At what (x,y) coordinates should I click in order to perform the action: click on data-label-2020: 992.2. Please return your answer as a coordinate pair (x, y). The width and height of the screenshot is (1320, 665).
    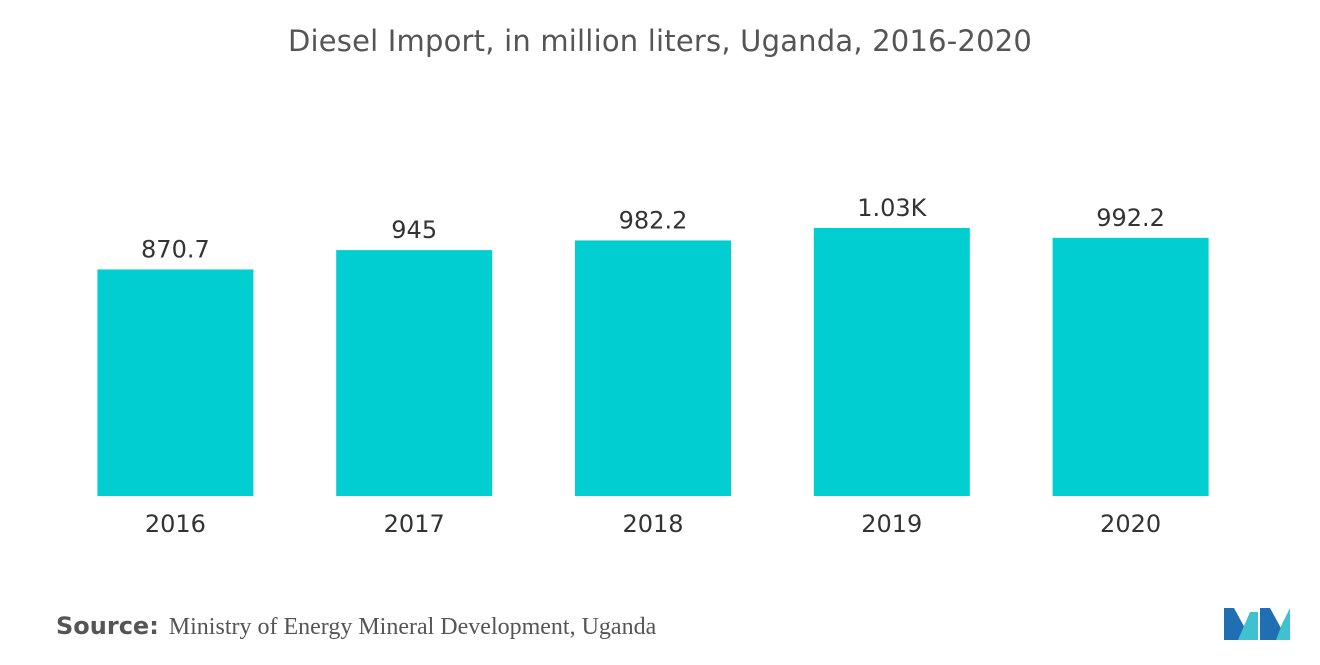
    Looking at the image, I should click on (1130, 218).